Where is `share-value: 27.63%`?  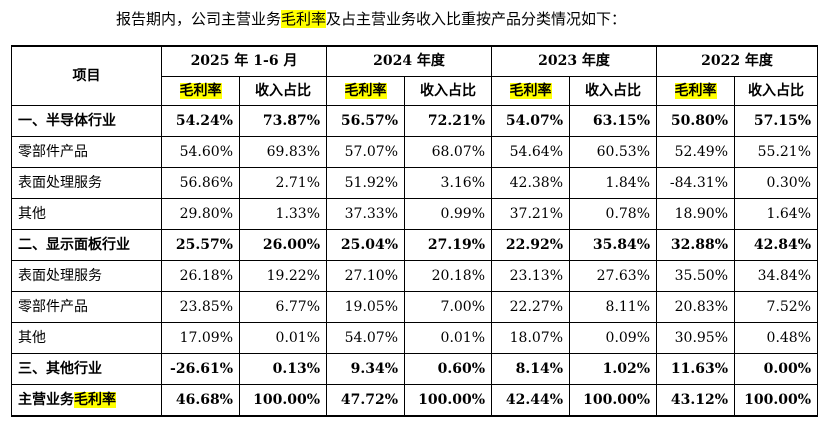 share-value: 27.63% is located at coordinates (613, 276).